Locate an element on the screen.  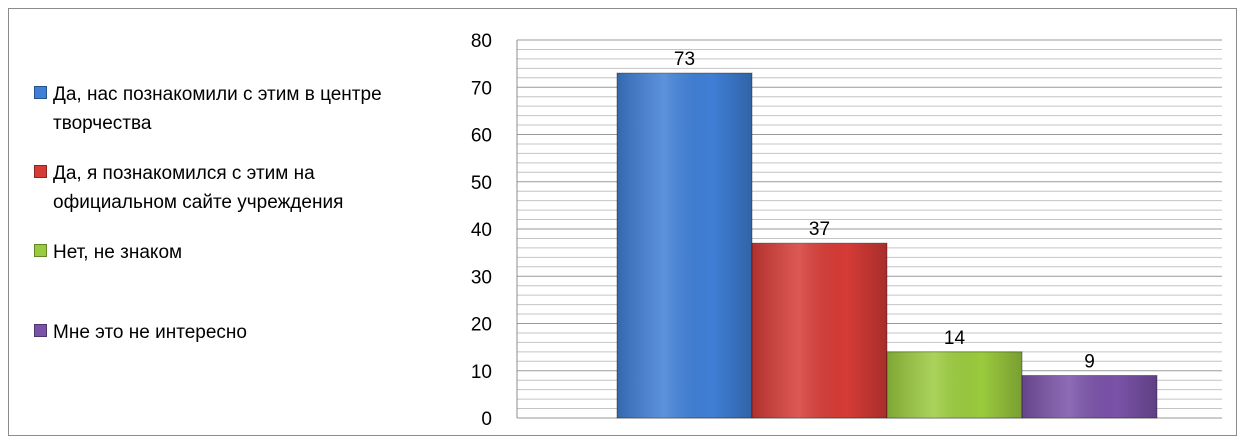
legend-label-not-familiar: Нет, не знаком is located at coordinates (118, 252).